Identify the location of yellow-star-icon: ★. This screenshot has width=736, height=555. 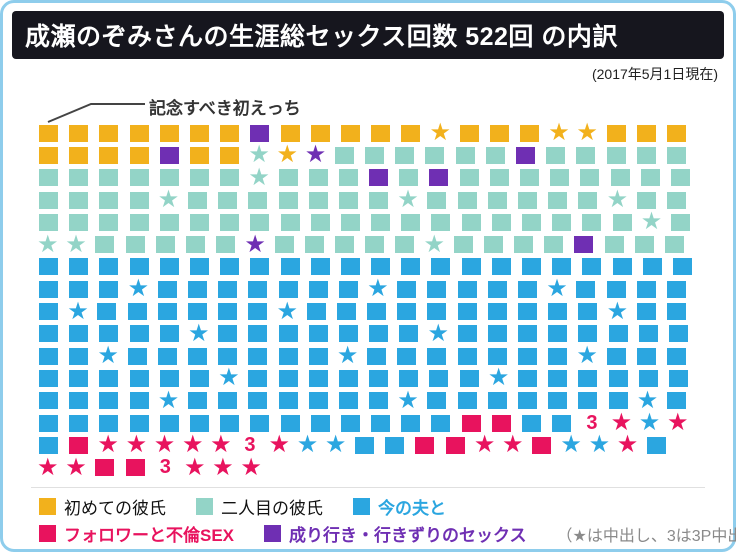
(587, 133).